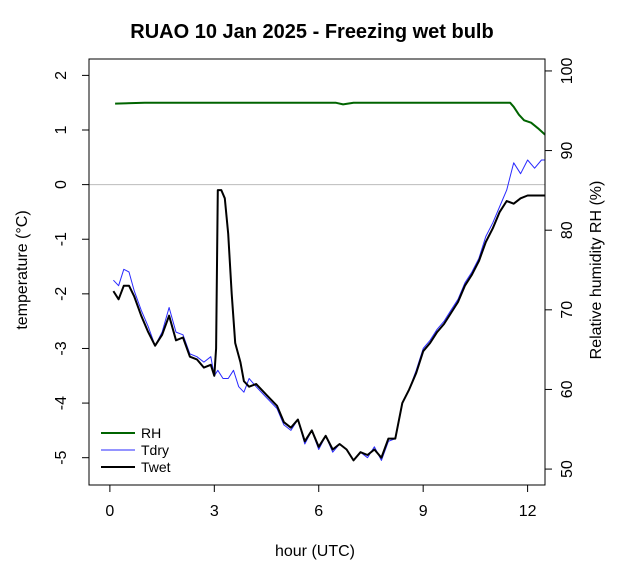 The image size is (624, 563). I want to click on y-tick-label-left: 2, so click(61, 75).